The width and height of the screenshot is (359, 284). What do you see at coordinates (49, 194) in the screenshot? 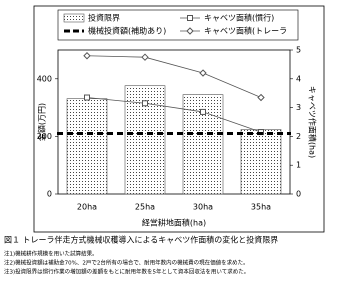
I see `y-tick-label: 0` at bounding box center [49, 194].